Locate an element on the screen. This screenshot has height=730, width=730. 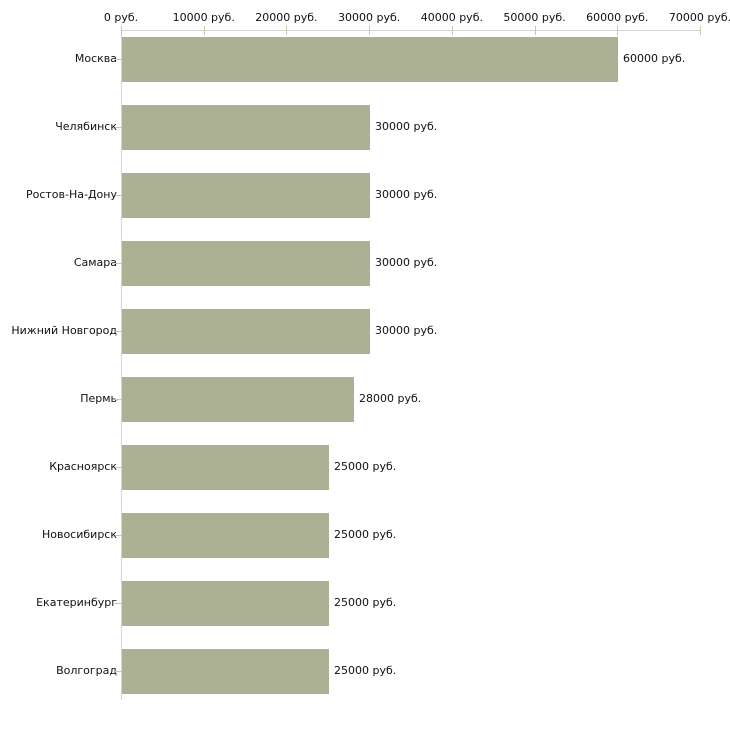
category-label: Самара is located at coordinates (95, 262).